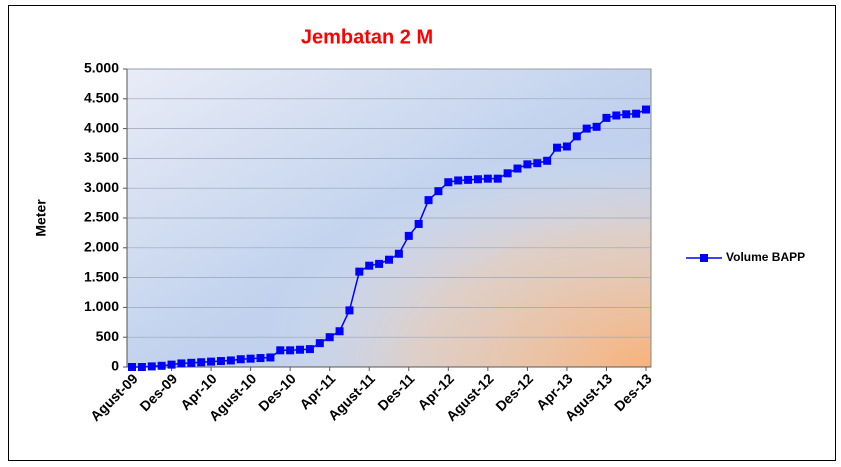  What do you see at coordinates (101, 98) in the screenshot?
I see `y-tick-label: 4.500` at bounding box center [101, 98].